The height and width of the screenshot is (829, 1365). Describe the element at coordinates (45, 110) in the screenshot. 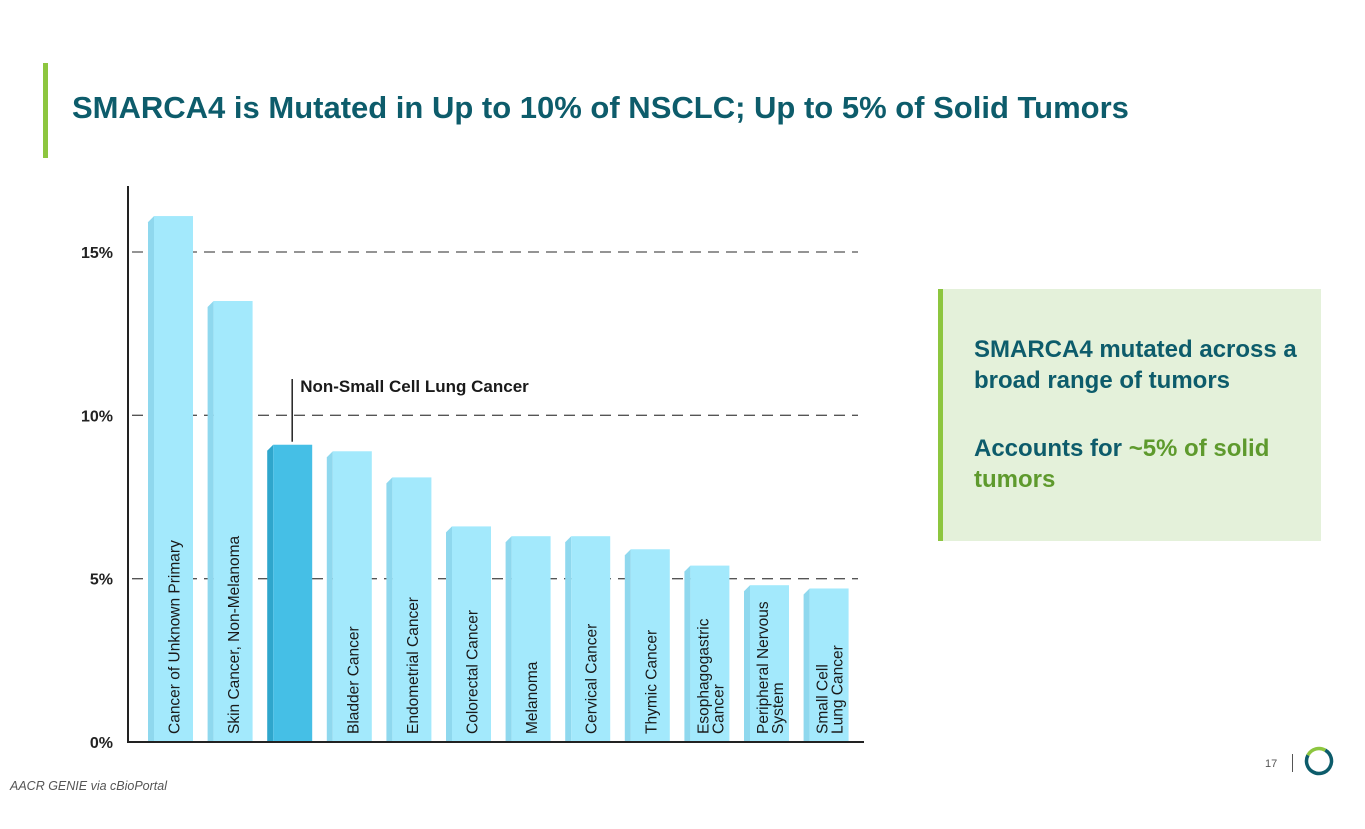

I see `title-accent-bar` at that location.